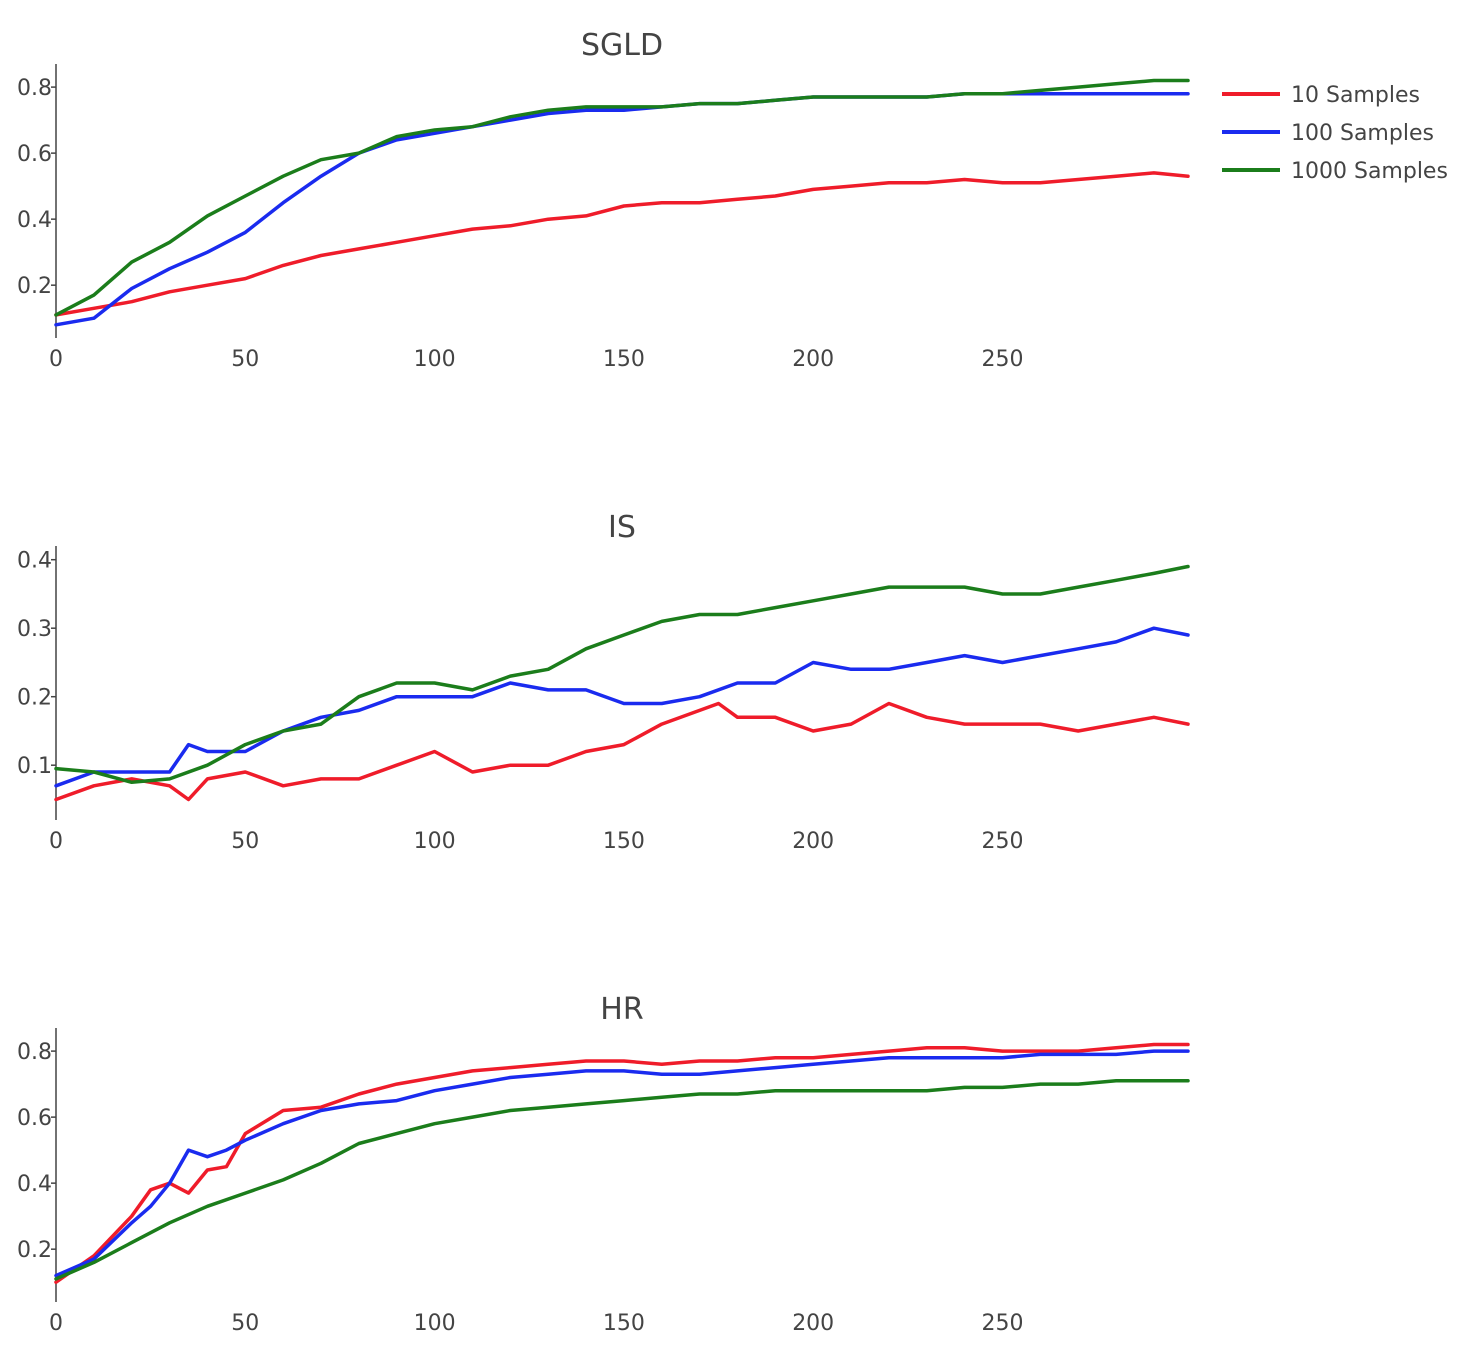 The height and width of the screenshot is (1350, 1472). Describe the element at coordinates (34, 629) in the screenshot. I see `y-tick-label: 0.3` at that location.